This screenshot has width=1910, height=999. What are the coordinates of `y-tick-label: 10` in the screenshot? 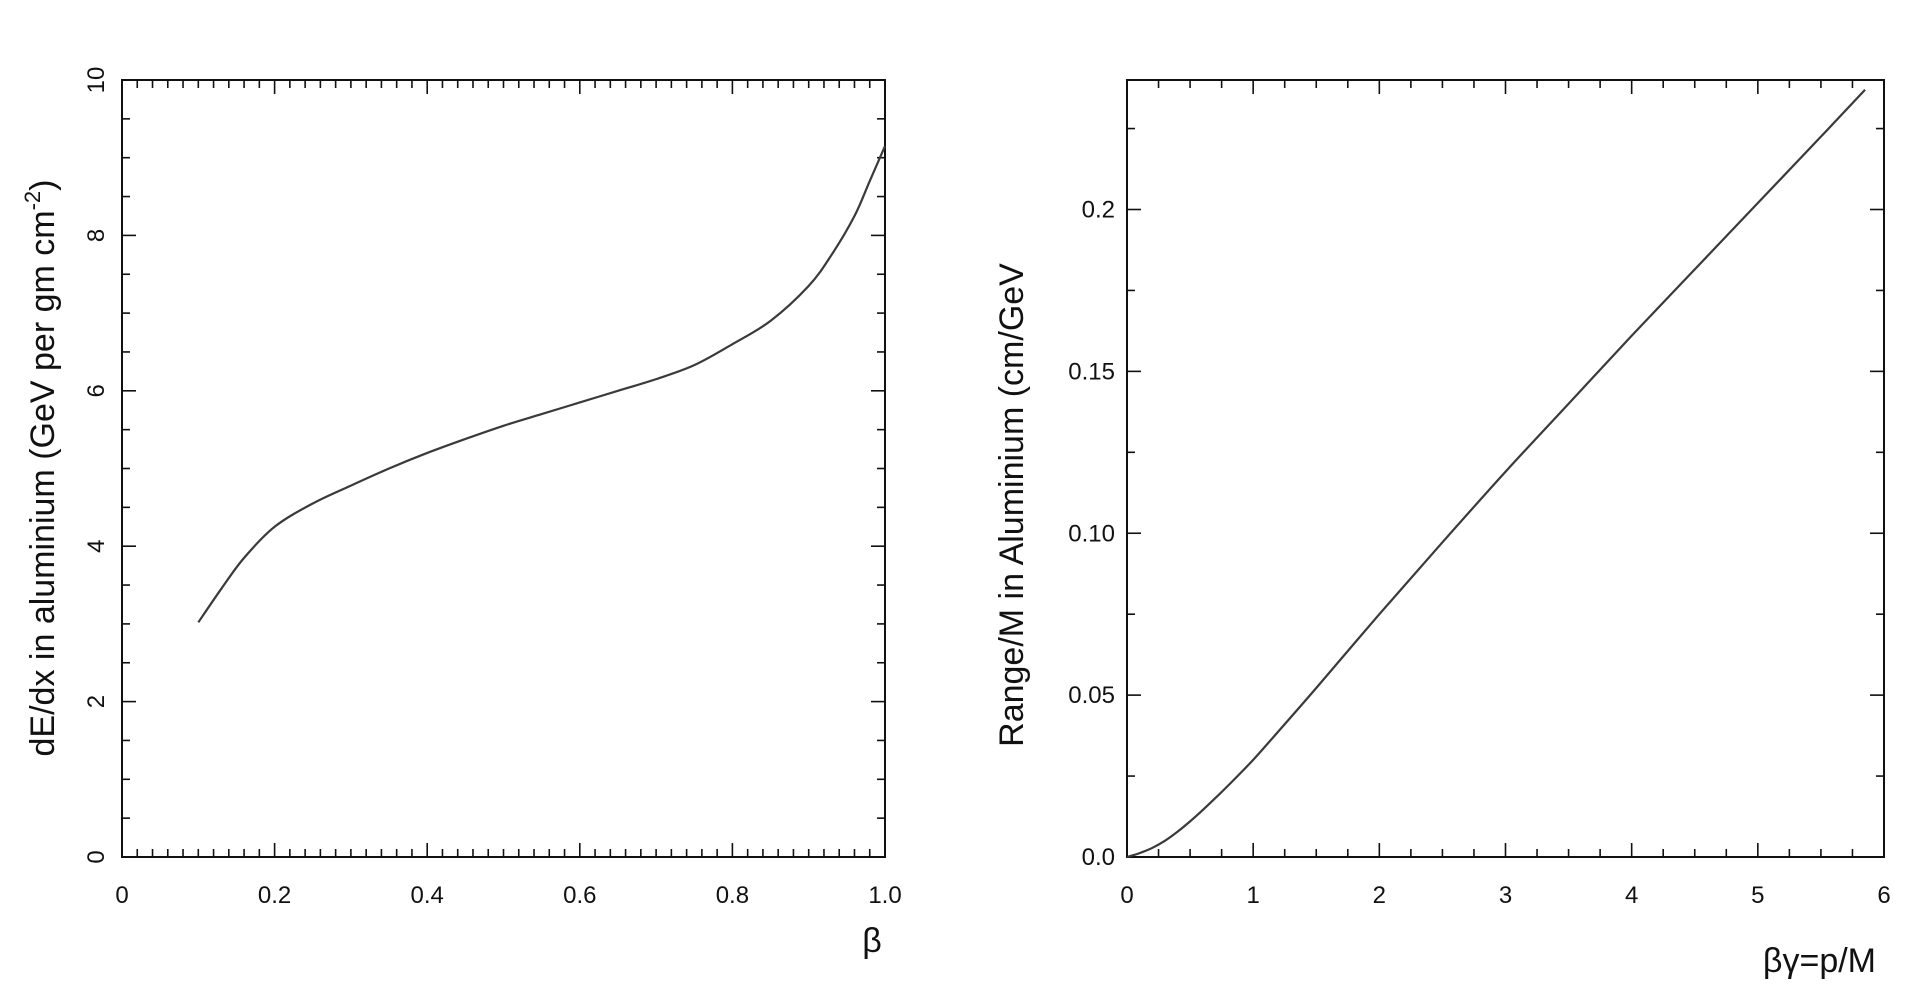 It's located at (96, 80).